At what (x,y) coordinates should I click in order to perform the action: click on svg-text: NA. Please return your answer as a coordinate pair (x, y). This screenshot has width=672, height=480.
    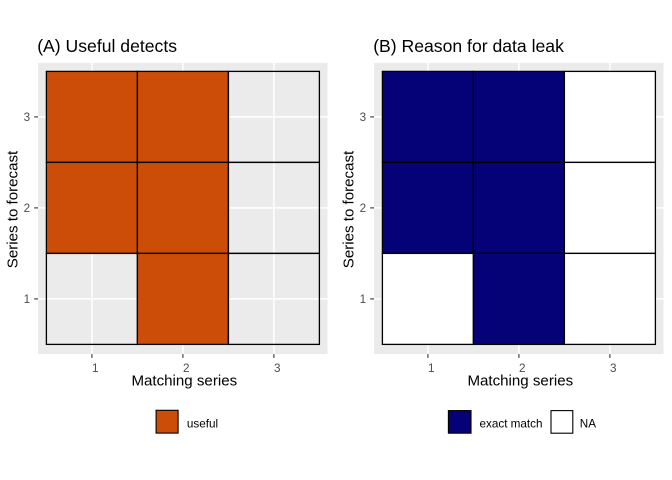
    Looking at the image, I should click on (588, 423).